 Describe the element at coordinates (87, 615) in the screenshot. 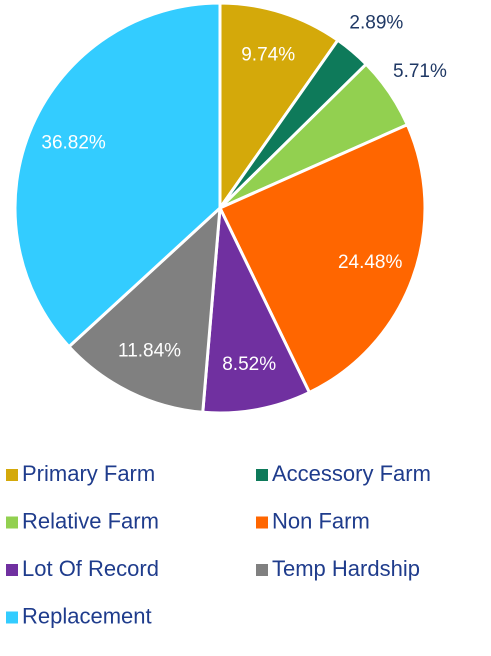

I see `legend-label: Replacement` at that location.